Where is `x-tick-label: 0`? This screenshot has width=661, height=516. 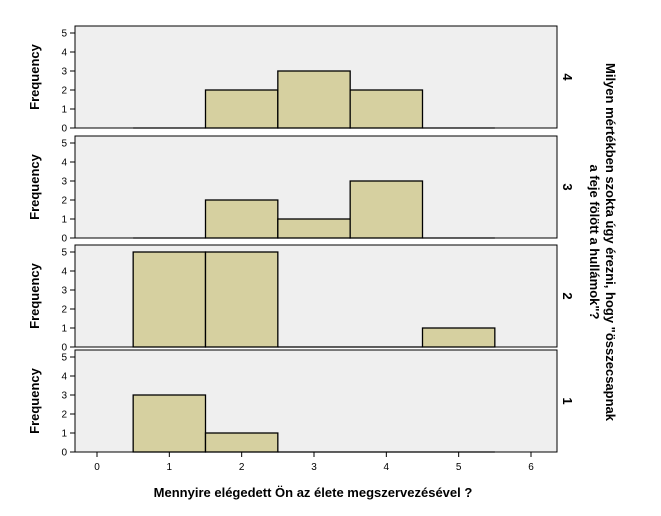 x-tick-label: 0 is located at coordinates (97, 467).